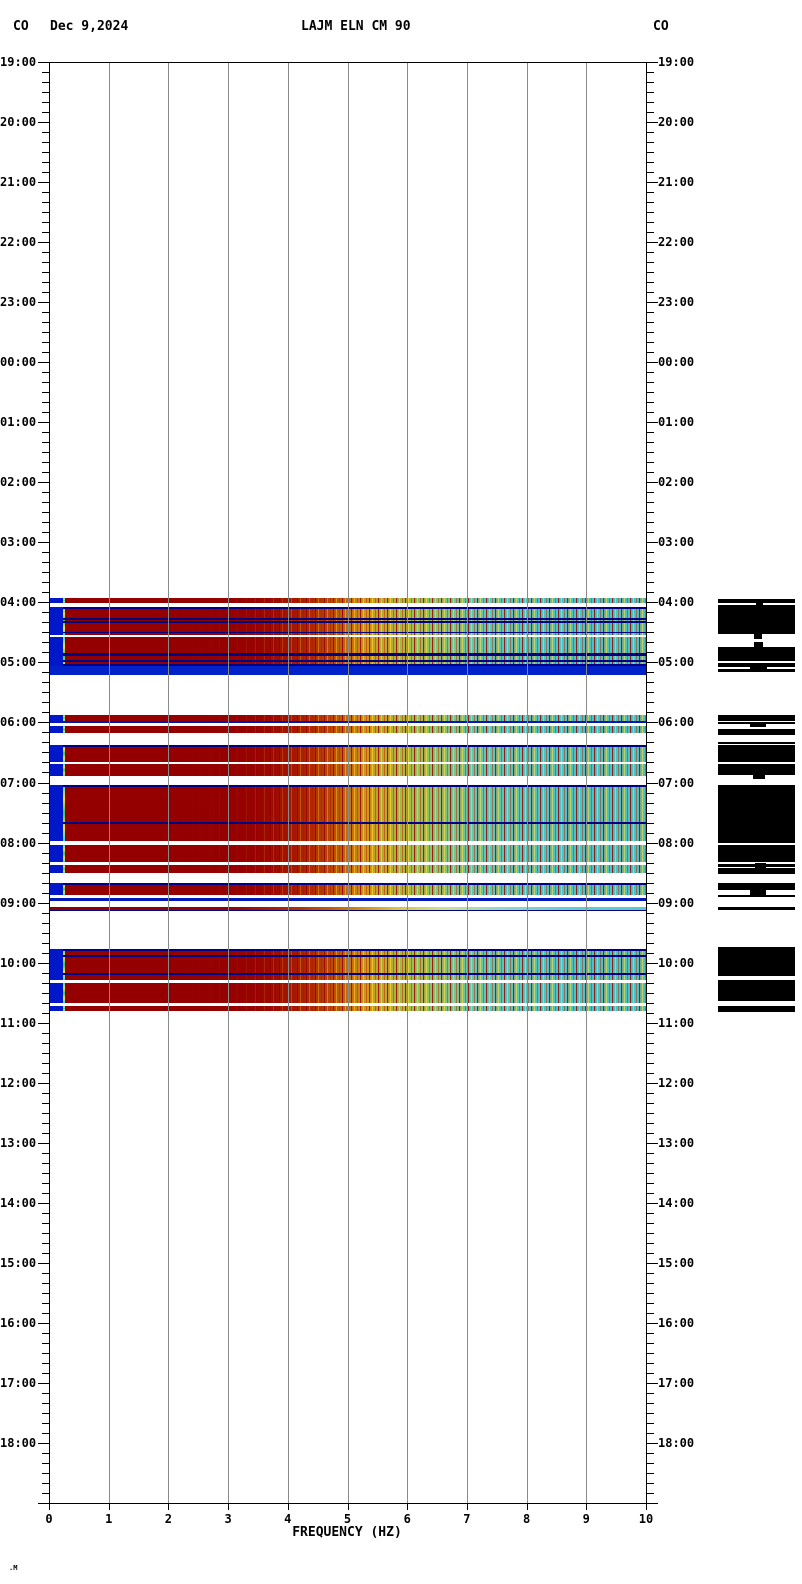 The image size is (802, 1584). What do you see at coordinates (661, 26) in the screenshot?
I see `network-code-right: CO` at bounding box center [661, 26].